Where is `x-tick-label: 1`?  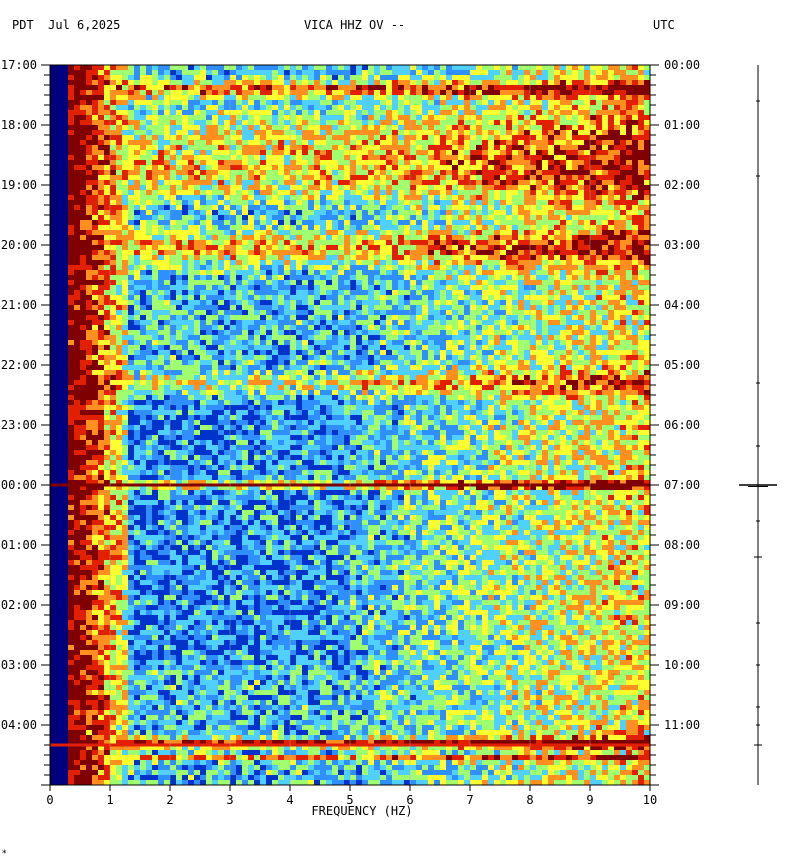
x-tick-label: 1 is located at coordinates (109, 800).